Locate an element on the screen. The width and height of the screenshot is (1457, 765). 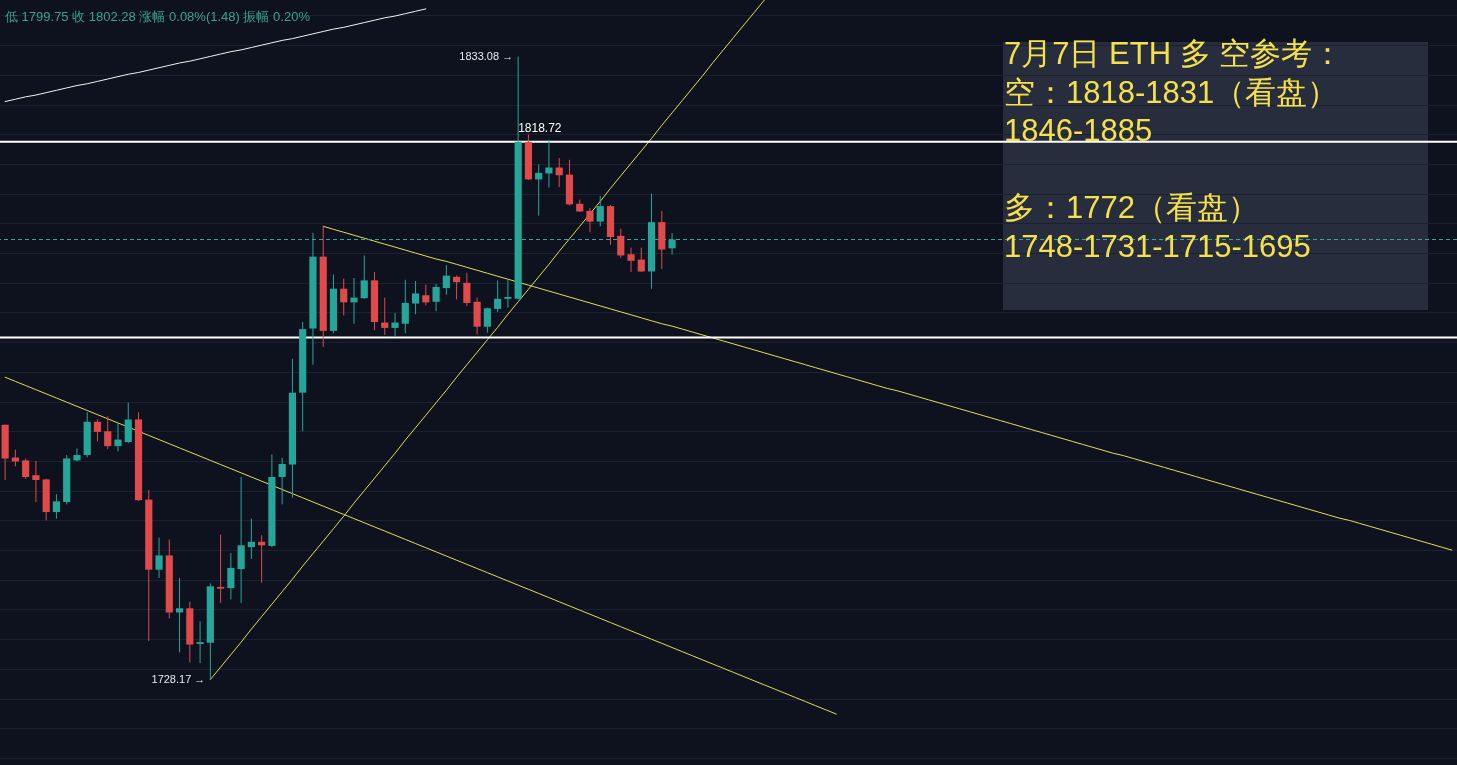
annotation: 1833.08 → is located at coordinates (486, 55).